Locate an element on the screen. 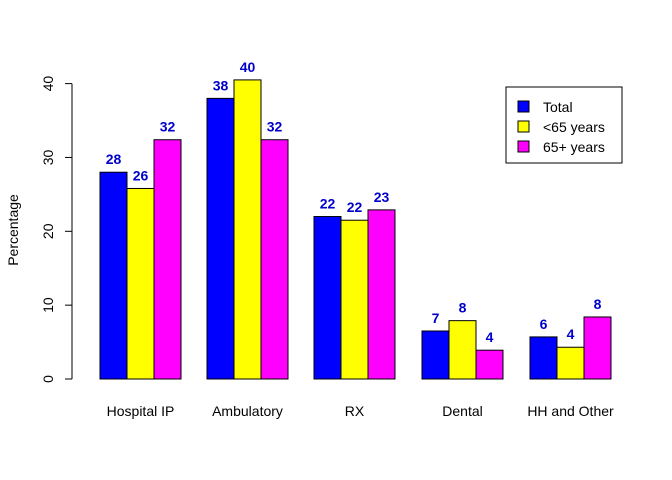 The image size is (672, 480). data-label: 38 is located at coordinates (221, 85).